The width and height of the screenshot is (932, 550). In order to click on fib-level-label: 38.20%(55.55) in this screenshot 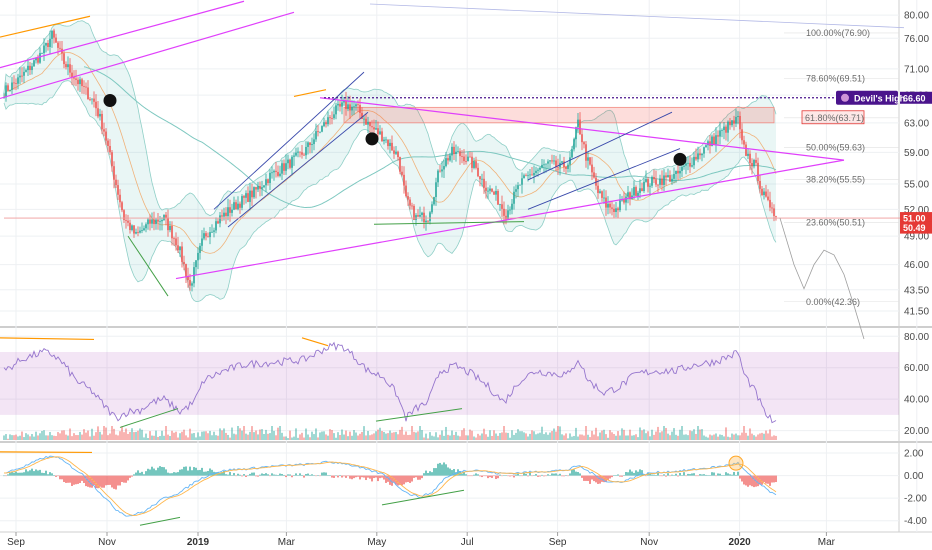, I will do `click(835, 180)`.